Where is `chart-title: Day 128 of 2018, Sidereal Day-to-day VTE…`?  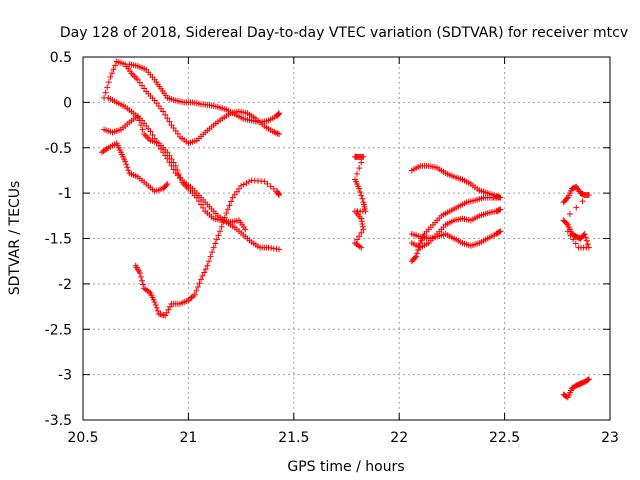
chart-title: Day 128 of 2018, Sidereal Day-to-day VTE… is located at coordinates (344, 33).